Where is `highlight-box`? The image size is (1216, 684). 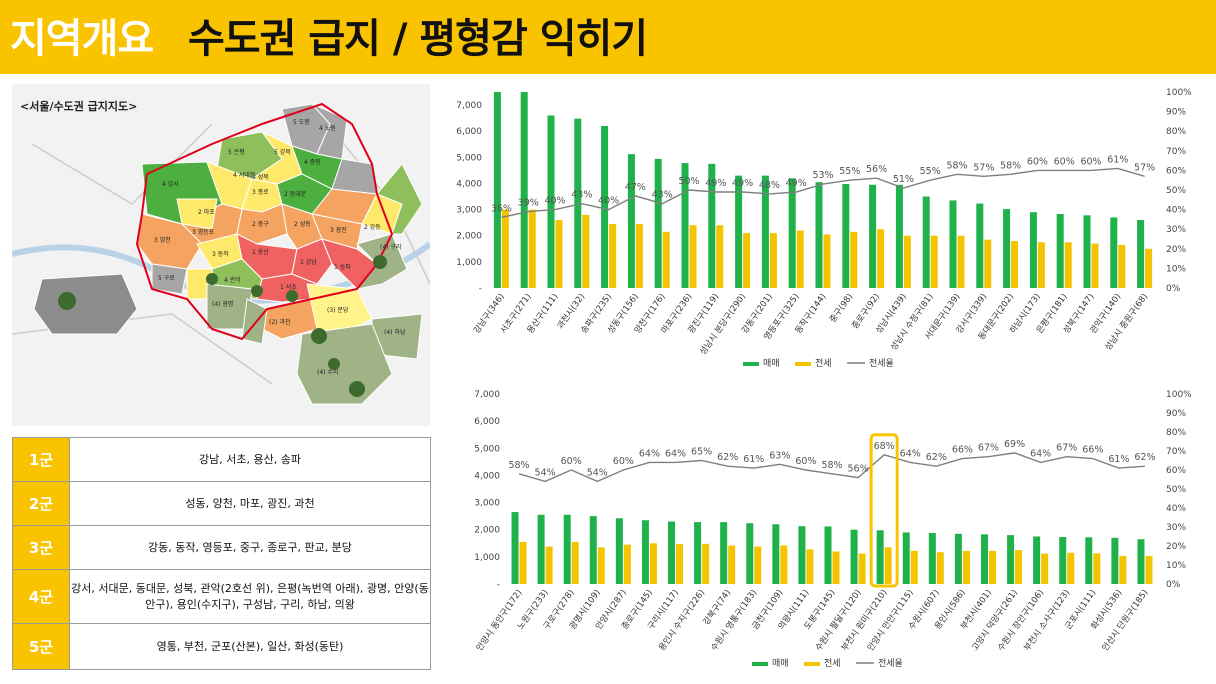
highlight-box is located at coordinates (884, 510).